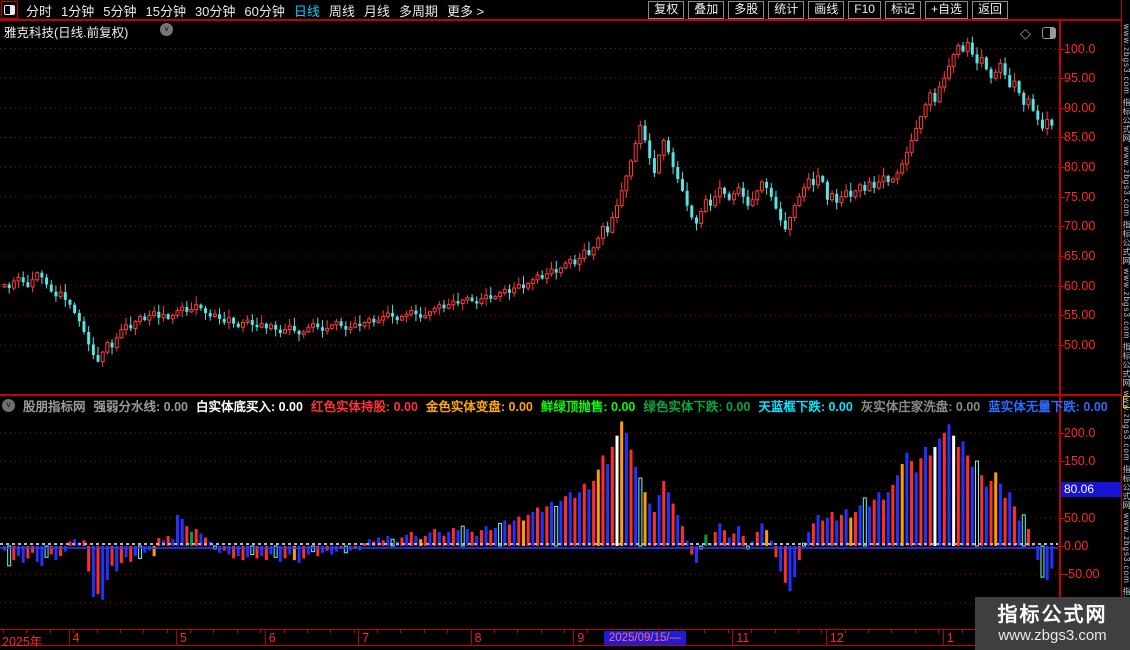 This screenshot has width=1130, height=650. What do you see at coordinates (565, 395) in the screenshot?
I see `panel-divider` at bounding box center [565, 395].